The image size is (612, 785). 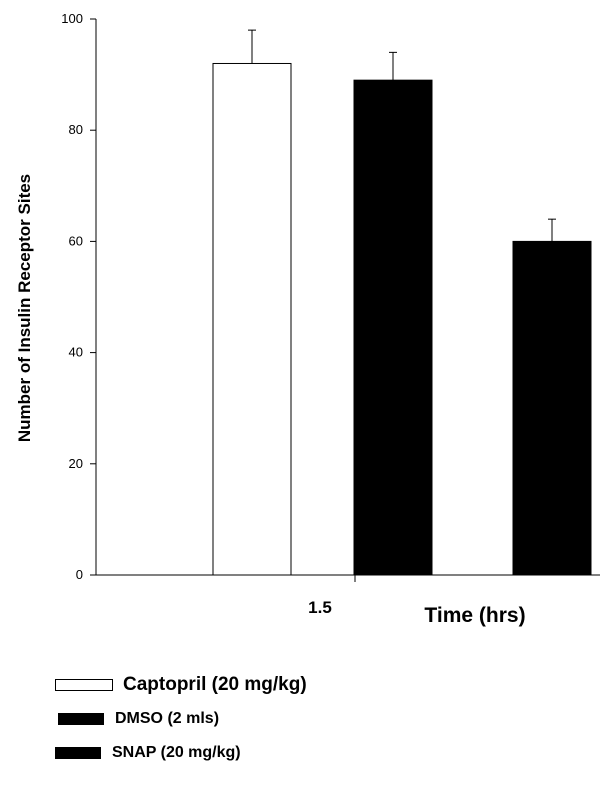 I want to click on y-tick-label: 20, so click(x=76, y=463).